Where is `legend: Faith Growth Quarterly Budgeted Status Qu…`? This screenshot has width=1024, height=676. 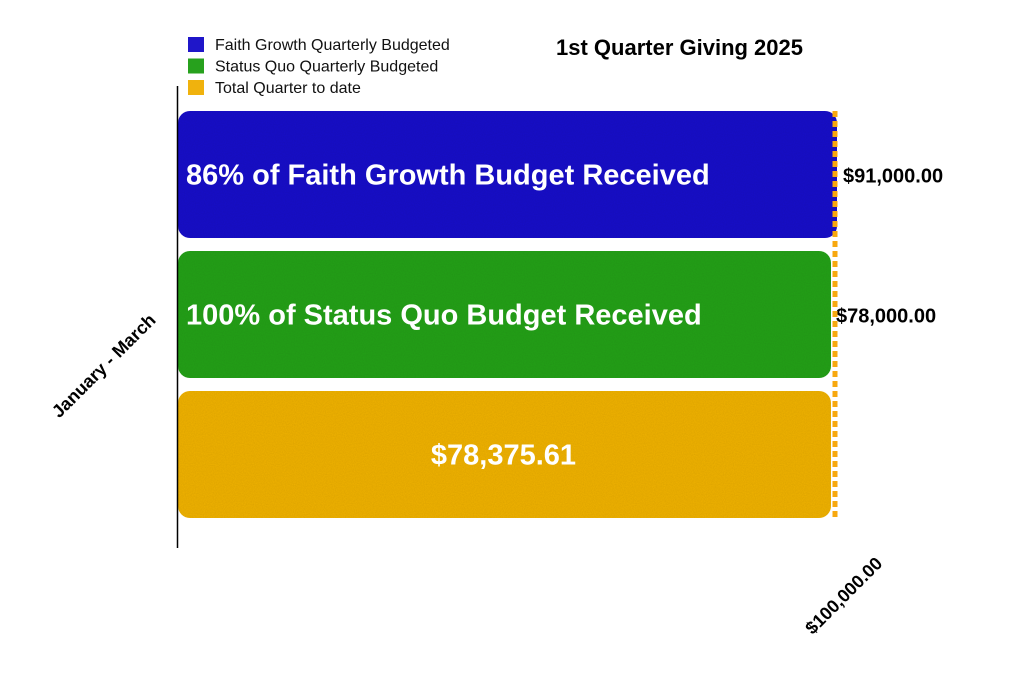
legend: Faith Growth Quarterly Budgeted Status Qu… is located at coordinates (319, 67).